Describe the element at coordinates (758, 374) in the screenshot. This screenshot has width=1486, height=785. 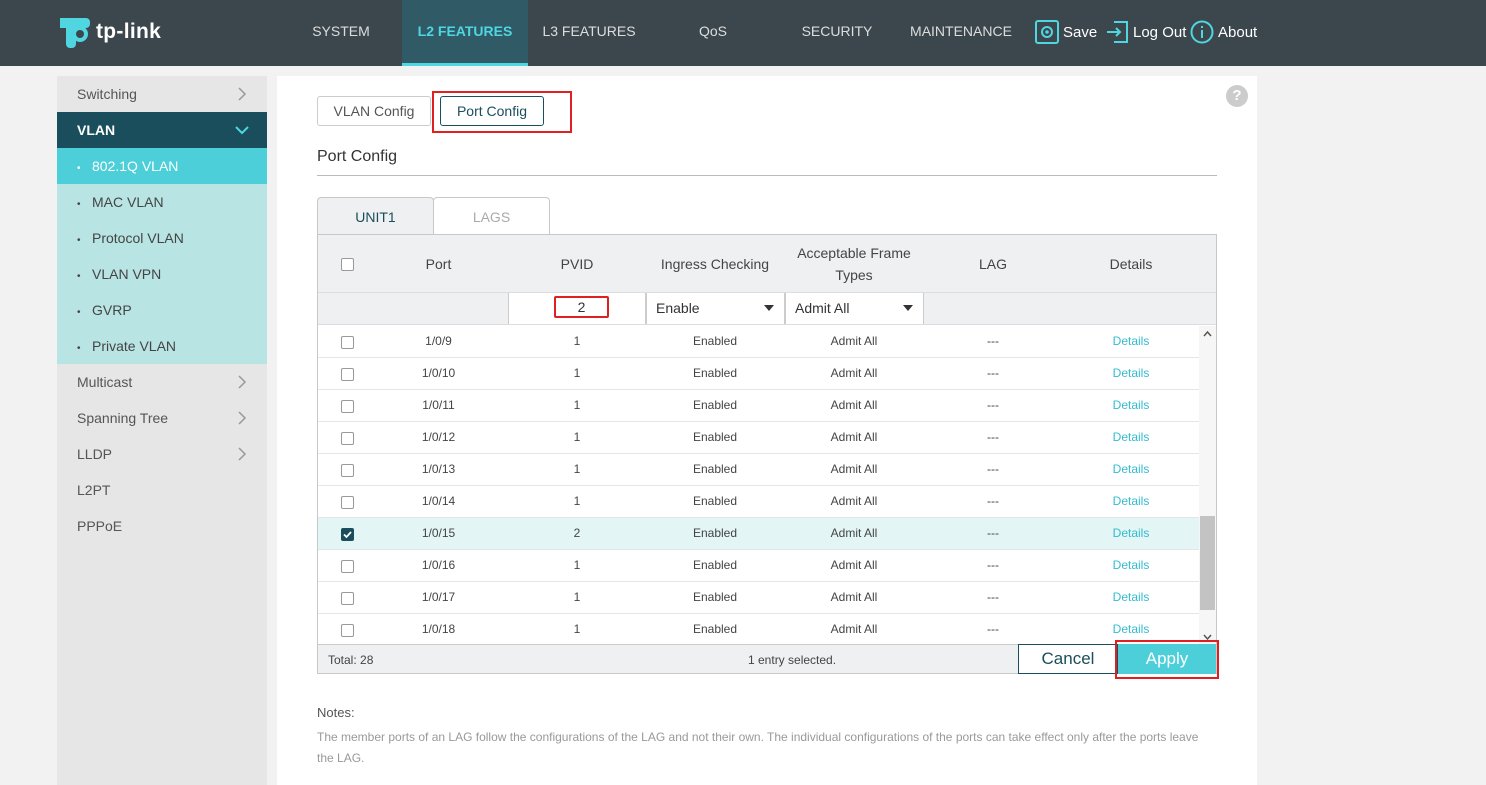
I see `table-row: 1/0/10 1 Enabled Admit All --- Details` at that location.